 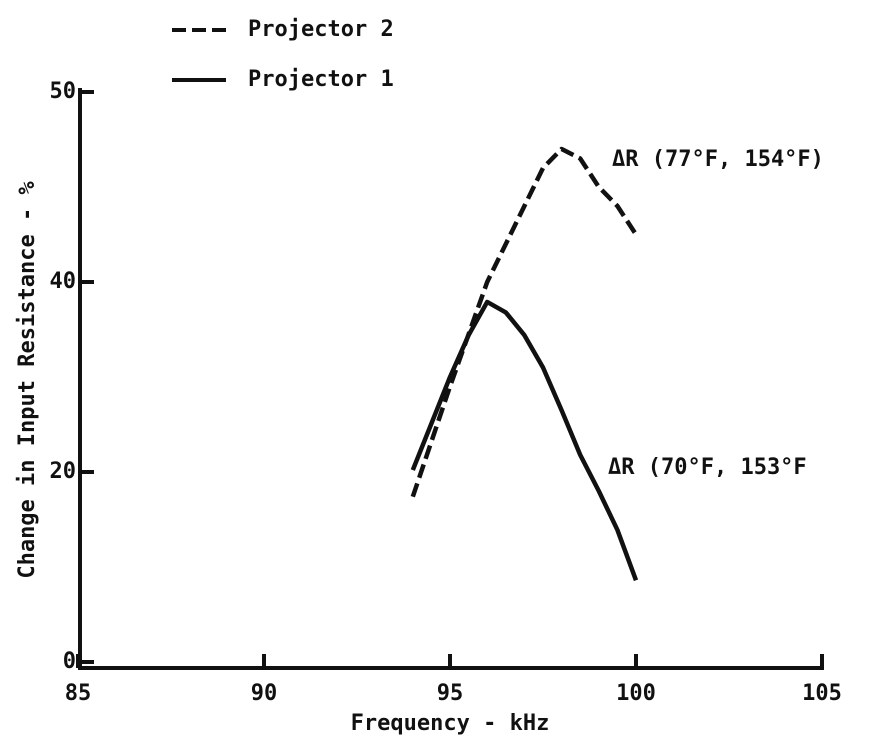 I want to click on y-axis-label: Change in Input Resistance - %, so click(x=27, y=380).